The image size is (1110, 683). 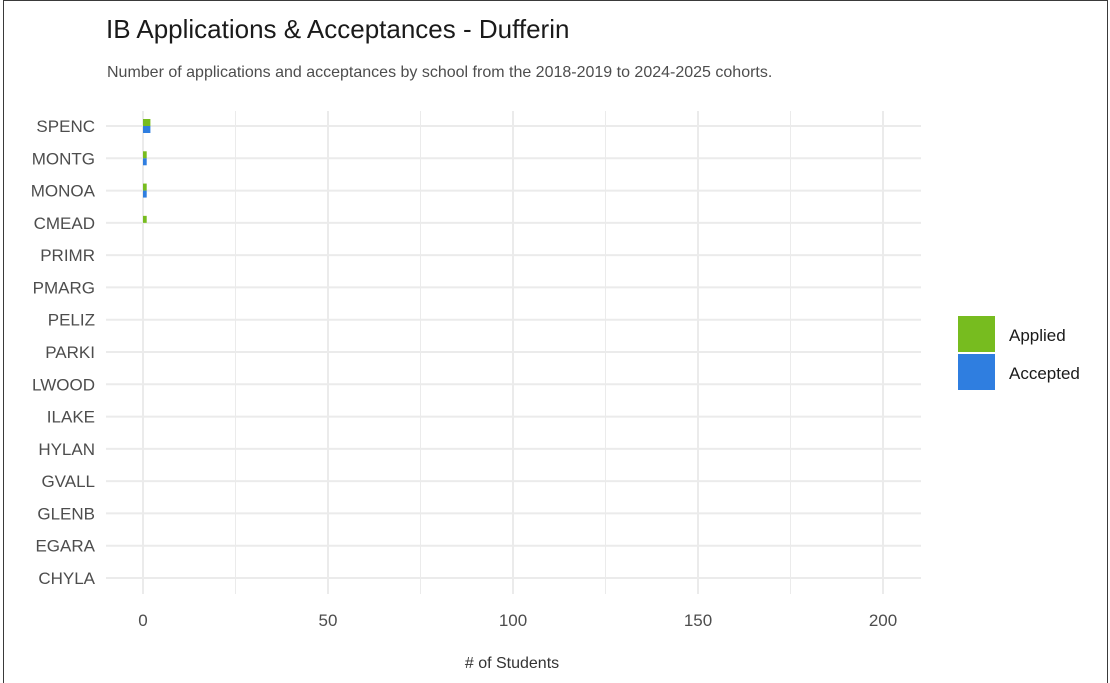 I want to click on legend-swatch-accepted, so click(x=976, y=372).